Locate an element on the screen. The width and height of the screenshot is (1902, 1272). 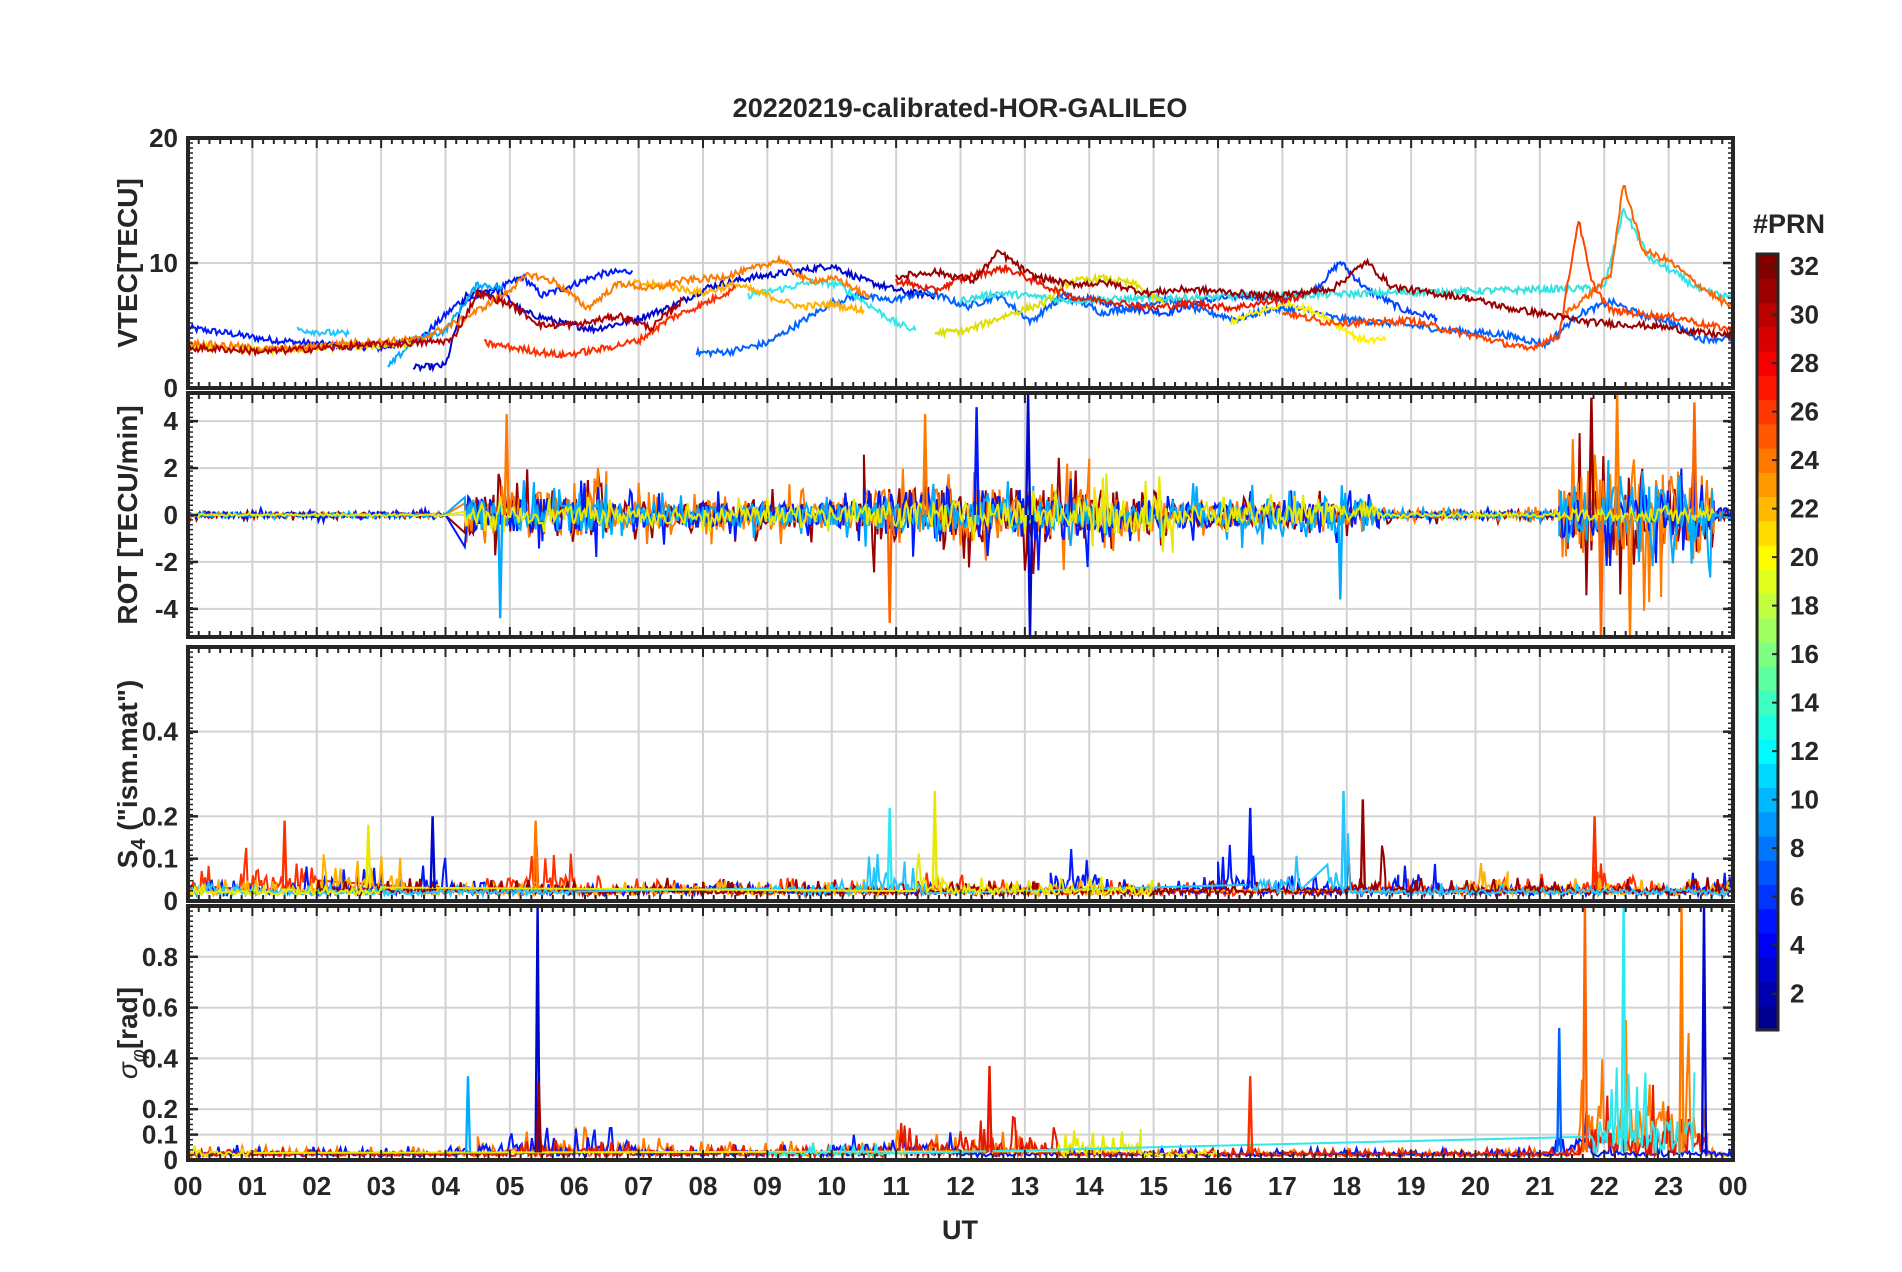
x-tick-label: 04 is located at coordinates (445, 1186).